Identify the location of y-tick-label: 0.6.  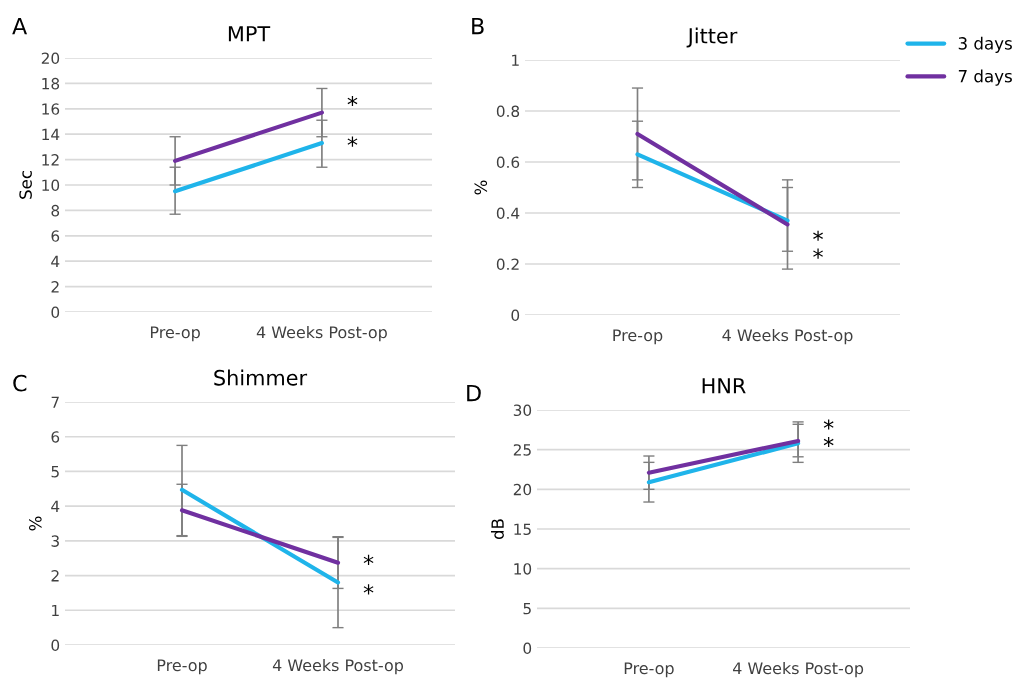
(508, 162).